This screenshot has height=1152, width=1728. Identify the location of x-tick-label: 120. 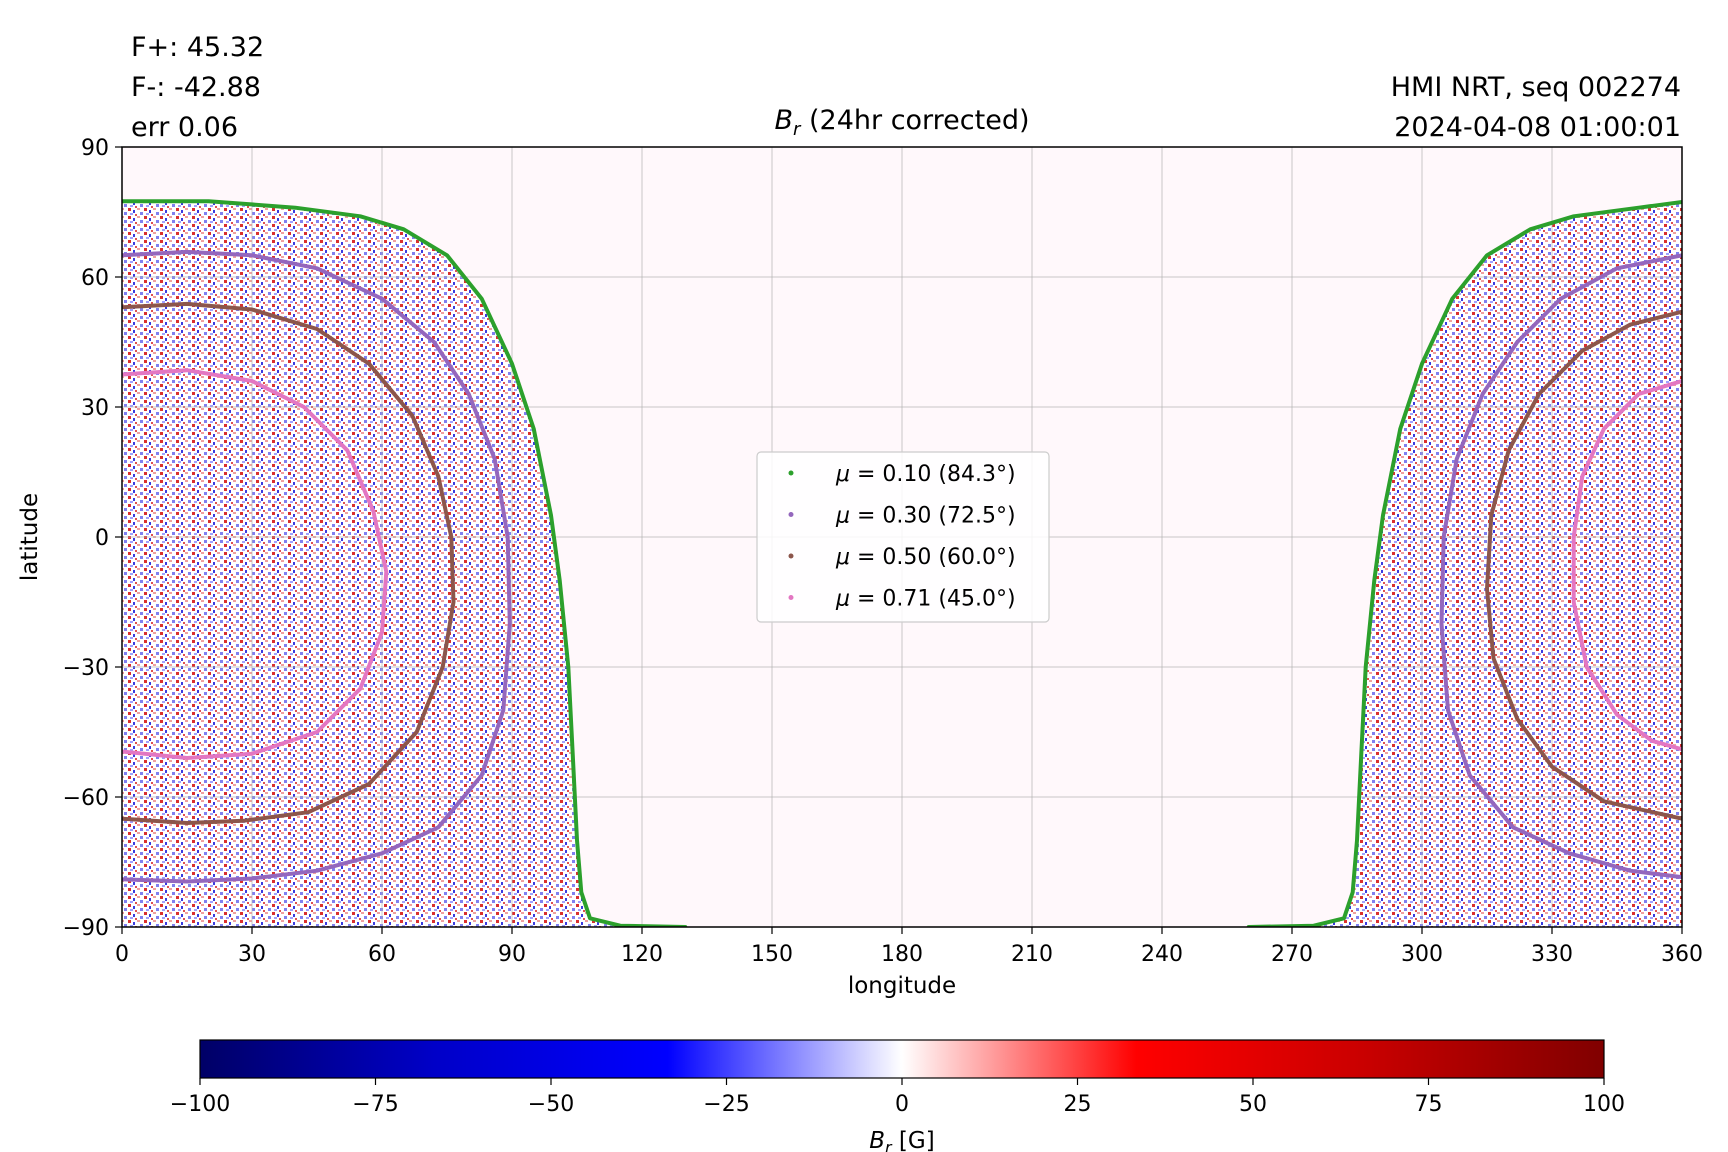
(642, 954).